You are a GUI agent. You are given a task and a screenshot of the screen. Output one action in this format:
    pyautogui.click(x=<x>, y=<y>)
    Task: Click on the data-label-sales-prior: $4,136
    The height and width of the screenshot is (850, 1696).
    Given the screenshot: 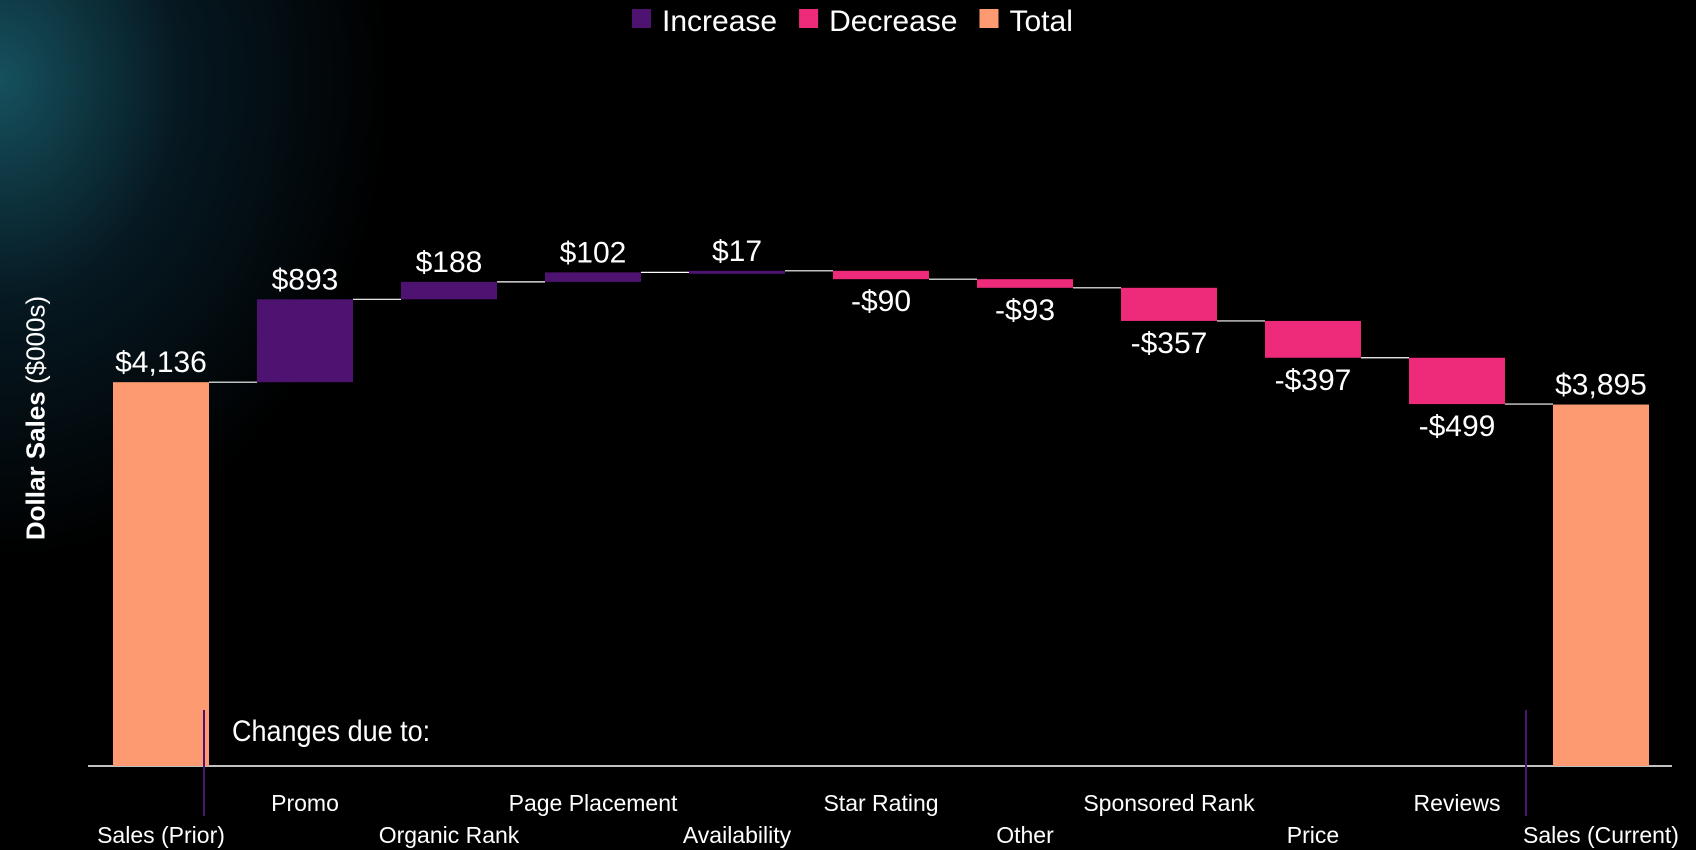 What is the action you would take?
    pyautogui.click(x=161, y=362)
    